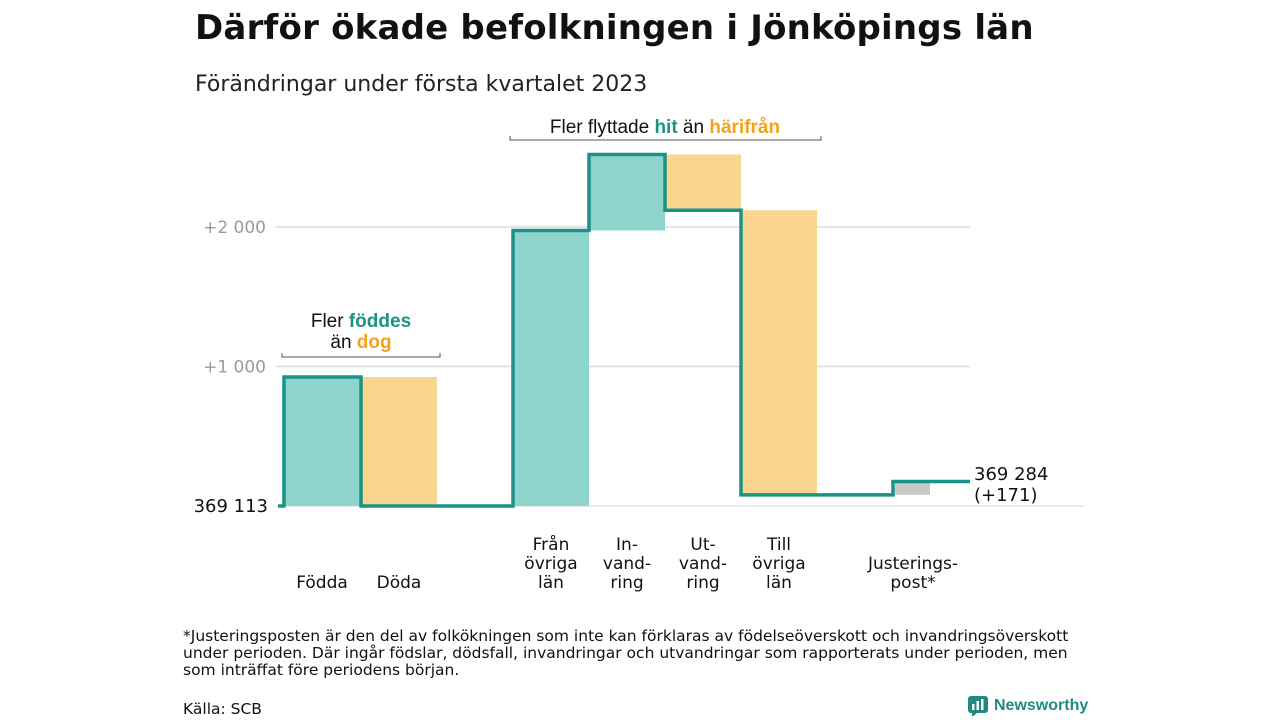 The width and height of the screenshot is (1280, 720). Describe the element at coordinates (421, 84) in the screenshot. I see `chart-subtitle: Förändringar under första kvartalet 2023` at that location.